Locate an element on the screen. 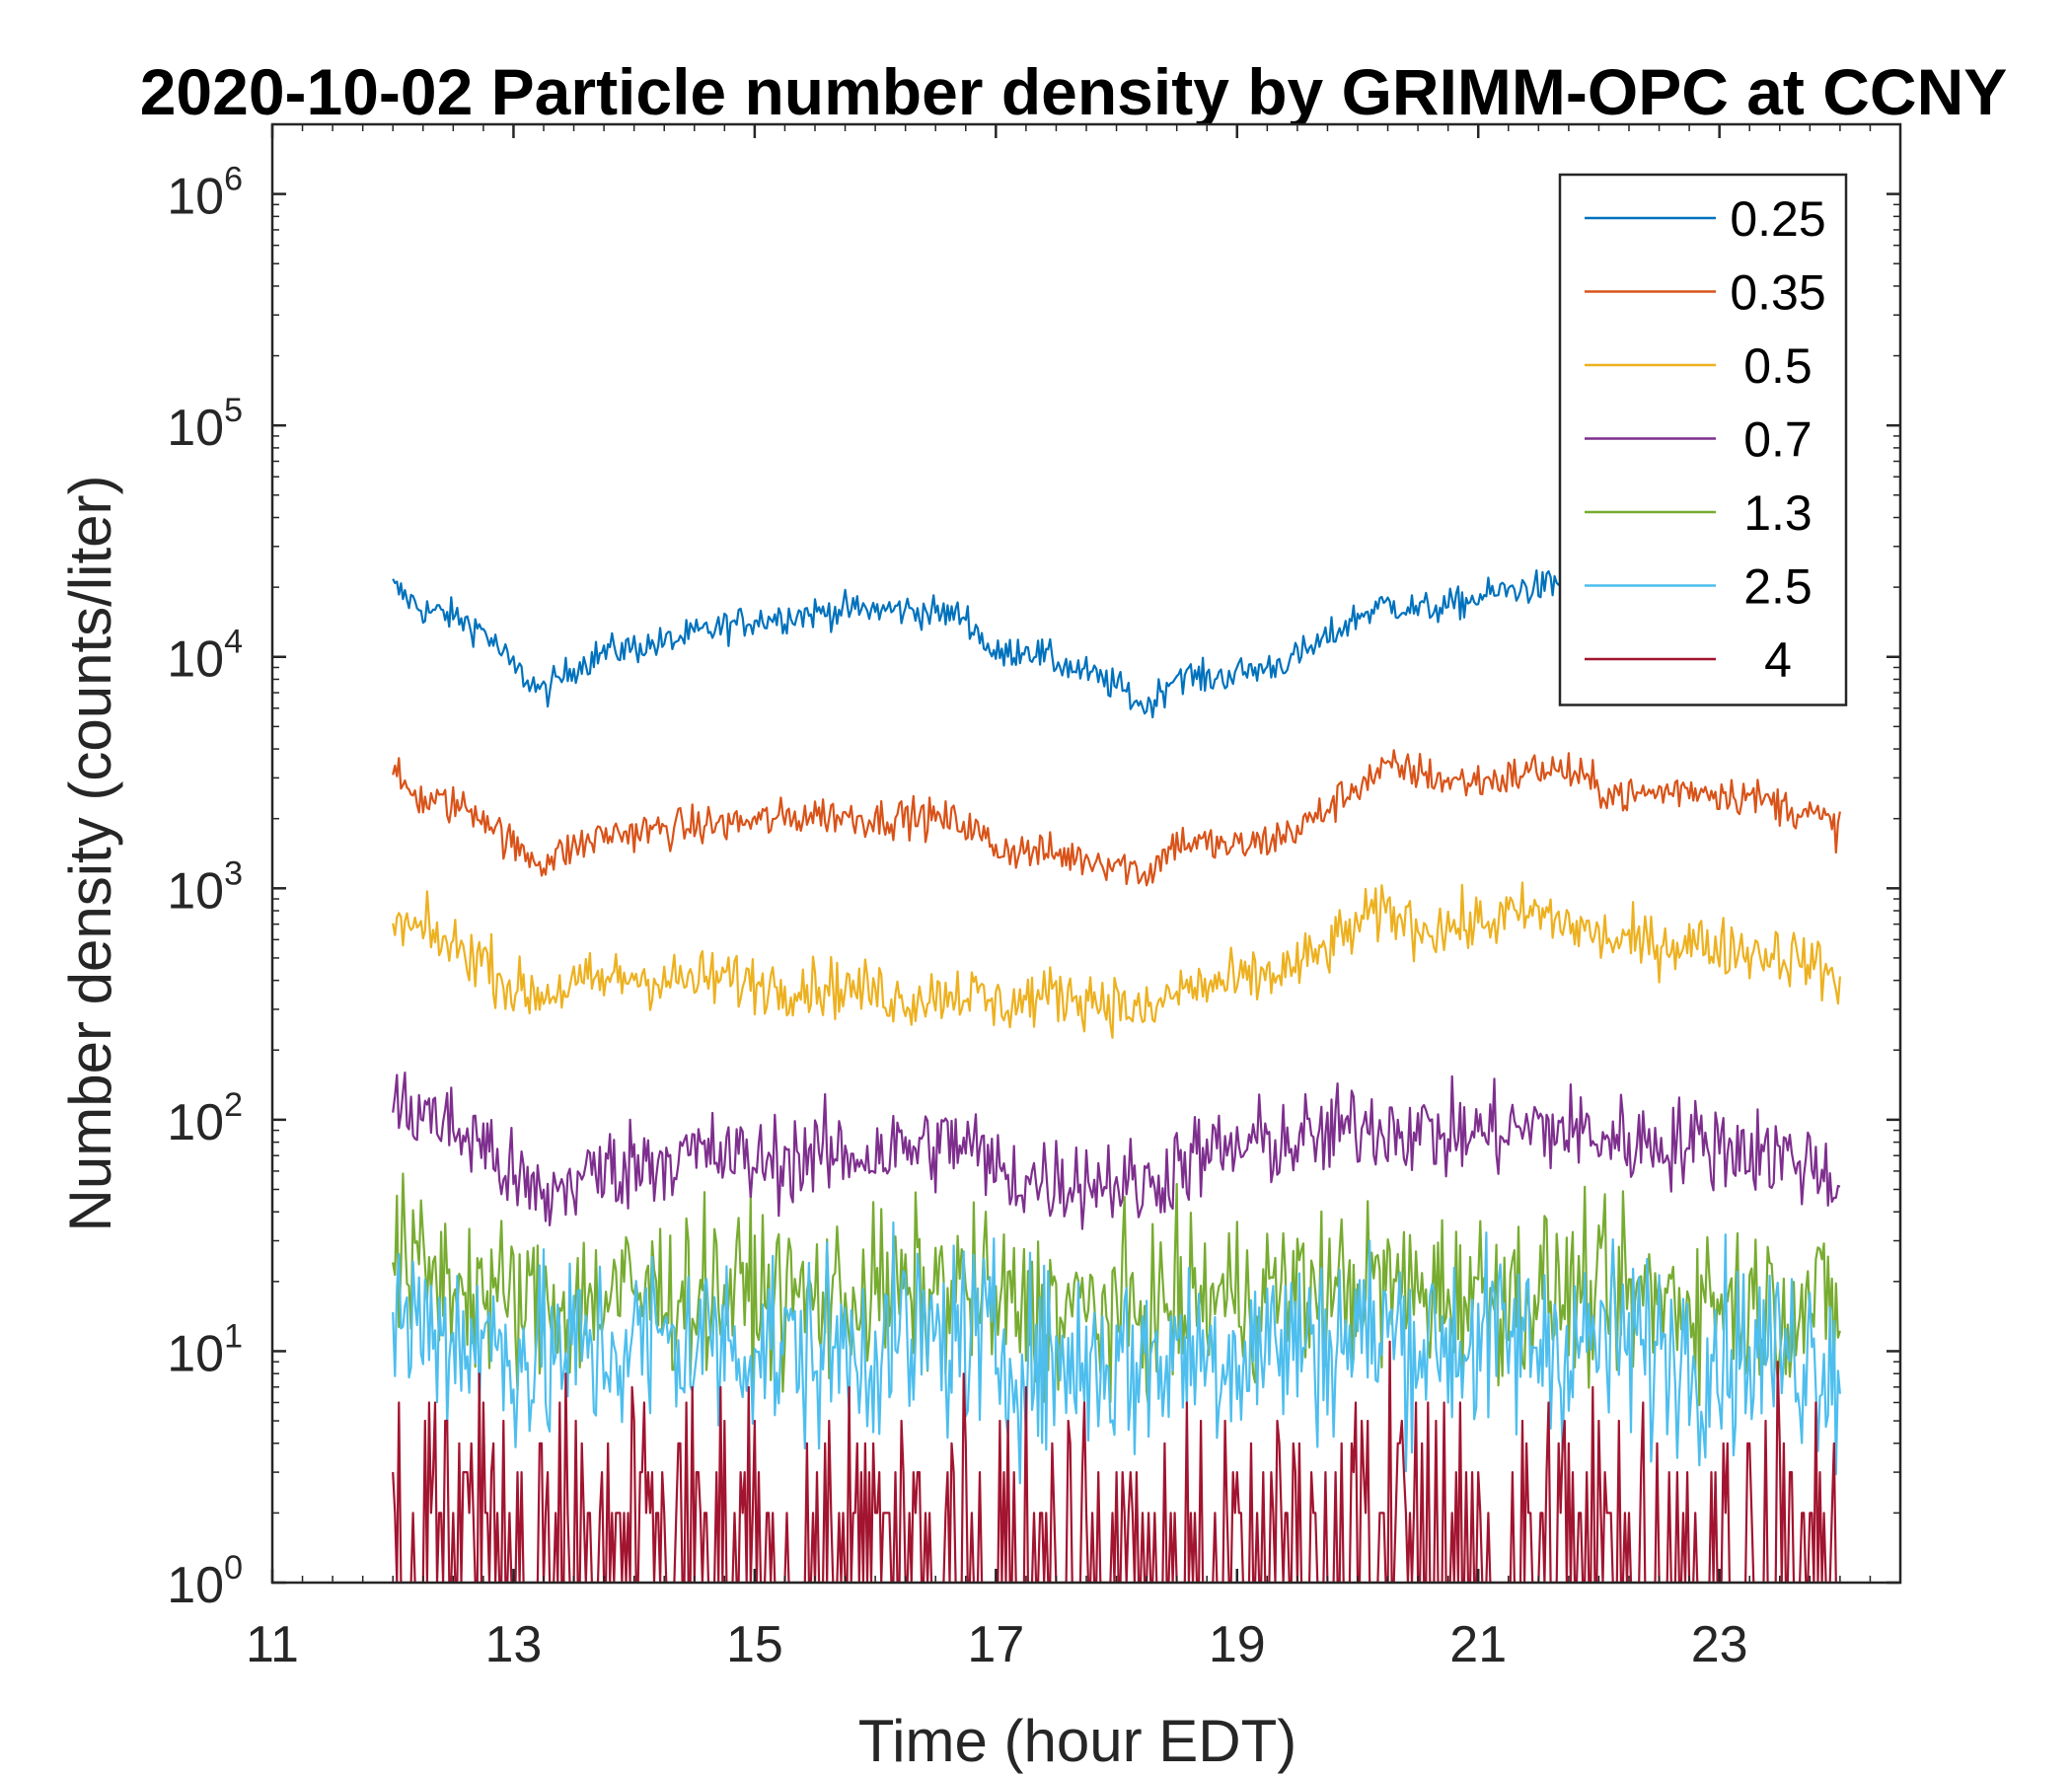  legend-label-1.3: 1.3 is located at coordinates (1778, 513).